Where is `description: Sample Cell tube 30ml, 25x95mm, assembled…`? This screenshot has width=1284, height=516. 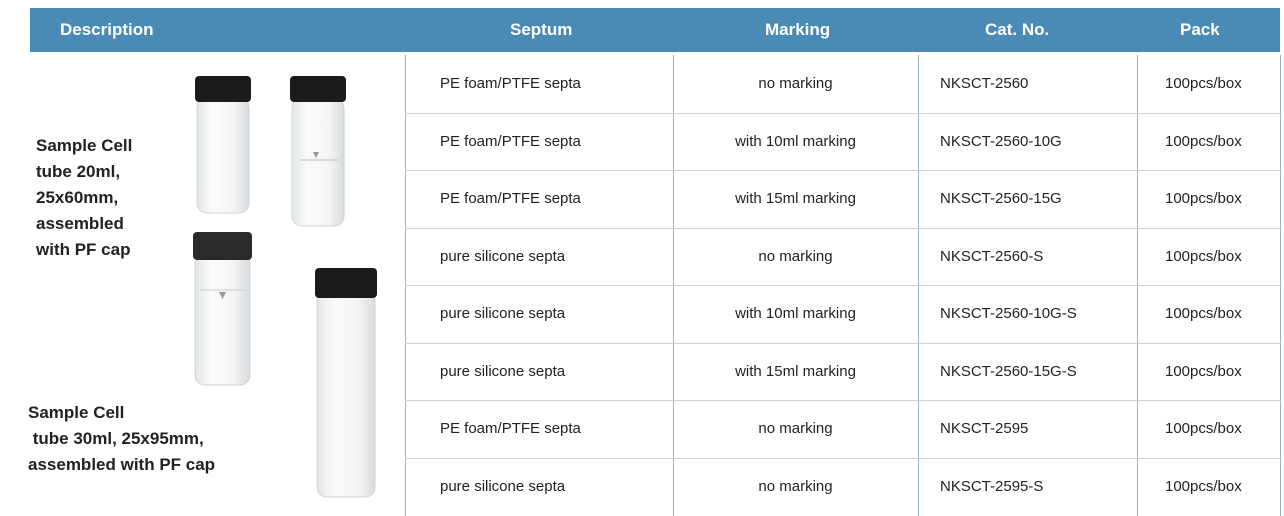 description: Sample Cell tube 30ml, 25x95mm, assembled… is located at coordinates (121, 439).